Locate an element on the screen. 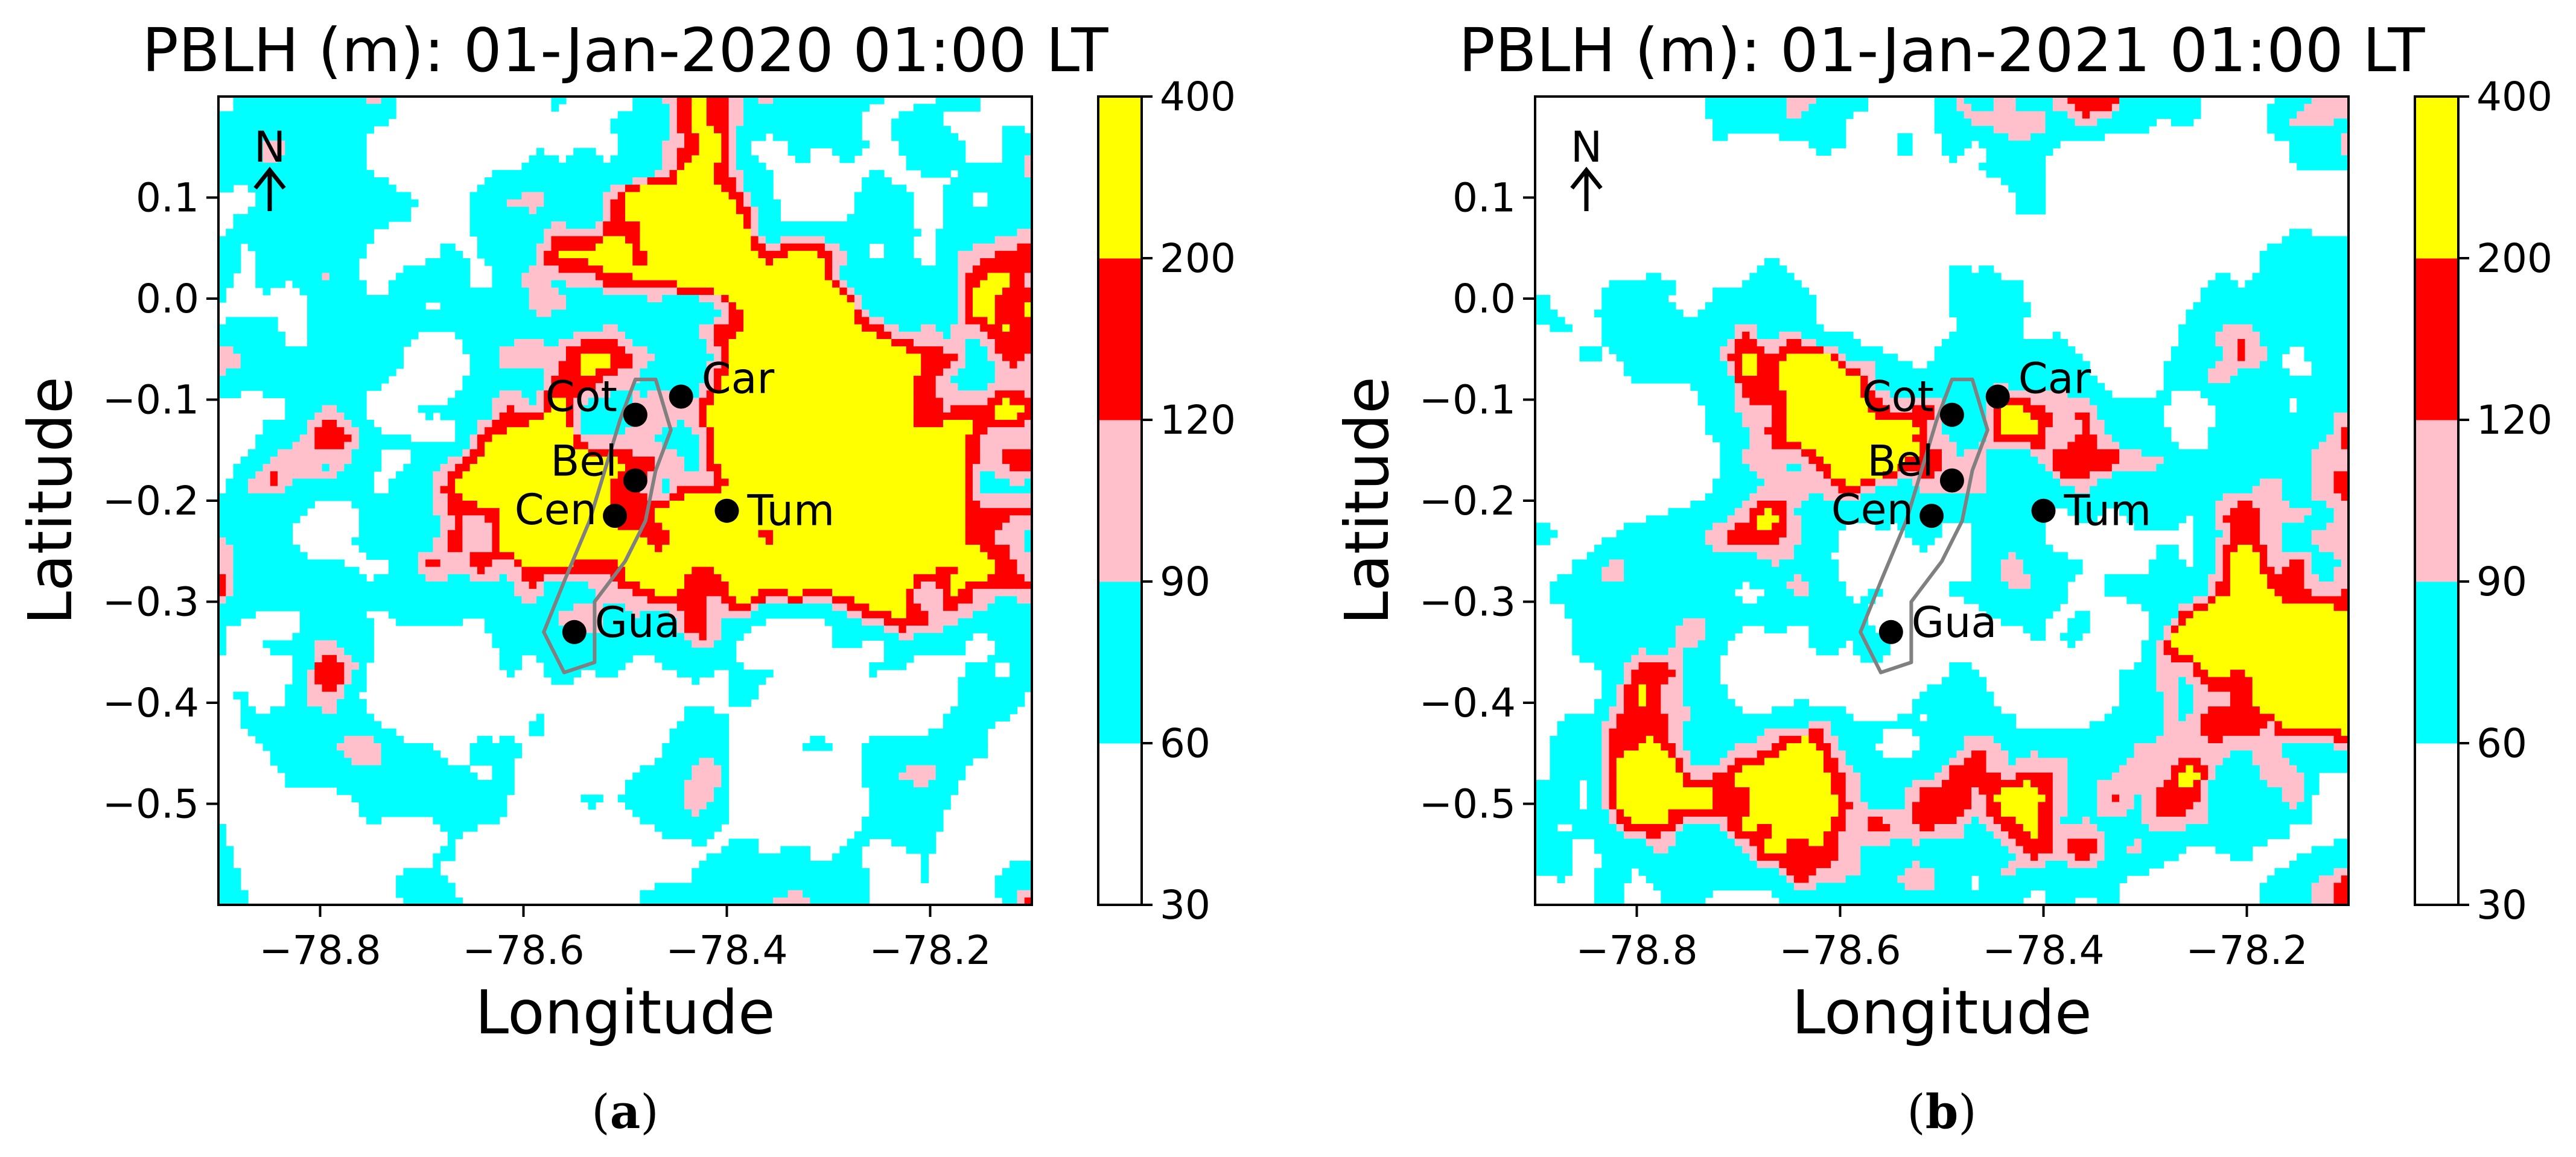  station-label: Cot is located at coordinates (581, 397).